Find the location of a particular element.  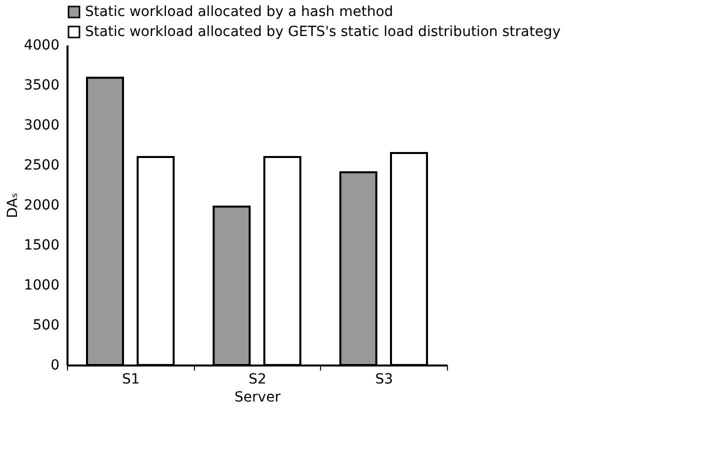

y-tick-label: 2500 is located at coordinates (42, 166).